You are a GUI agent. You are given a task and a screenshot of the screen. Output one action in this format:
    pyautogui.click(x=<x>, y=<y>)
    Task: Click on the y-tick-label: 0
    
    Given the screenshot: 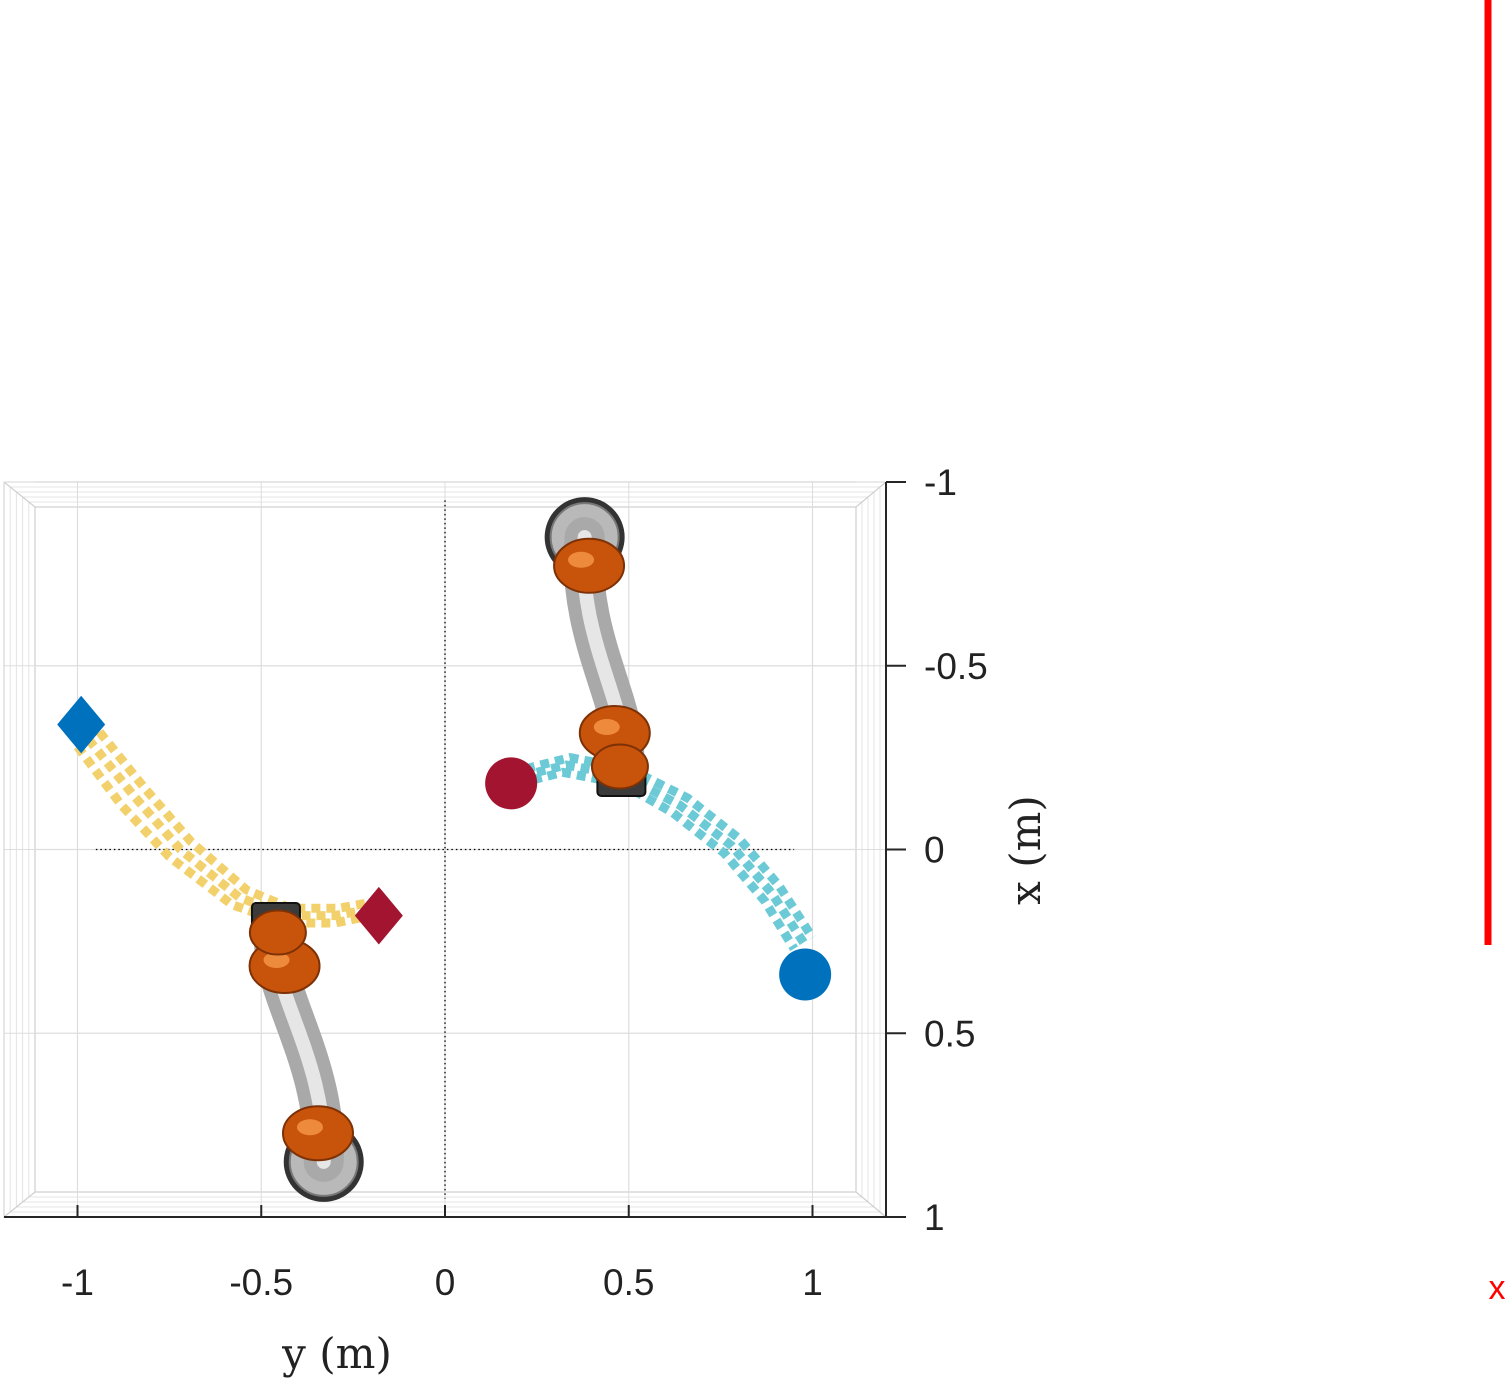 What is the action you would take?
    pyautogui.click(x=934, y=850)
    